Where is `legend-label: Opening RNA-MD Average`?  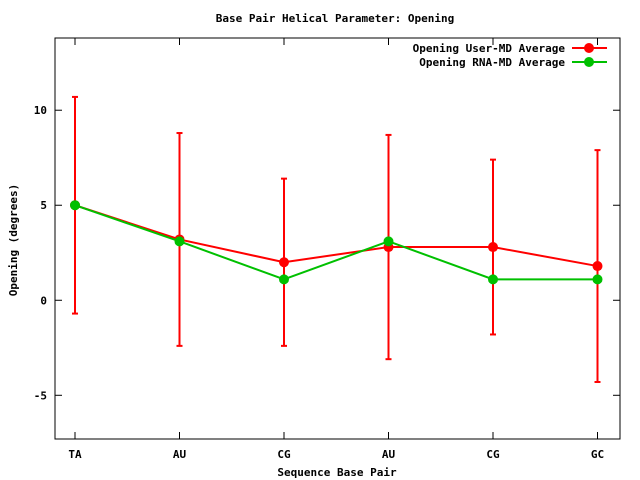 legend-label: Opening RNA-MD Average is located at coordinates (492, 62).